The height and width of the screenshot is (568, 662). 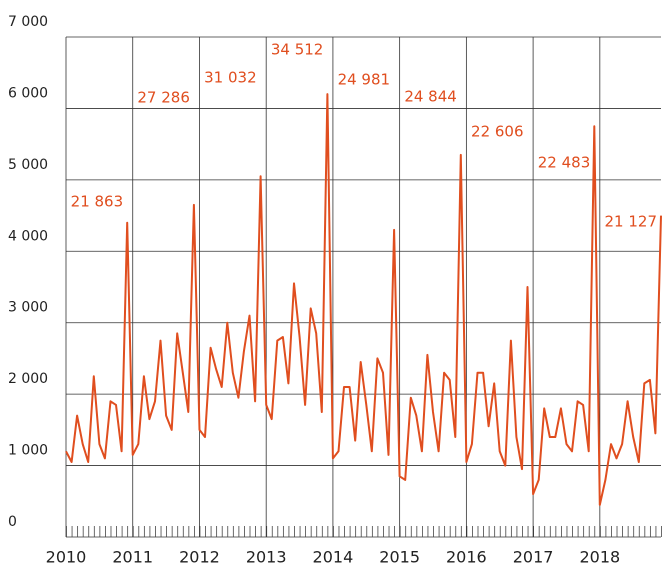 What do you see at coordinates (199, 557) in the screenshot?
I see `x-tick-label: 2012` at bounding box center [199, 557].